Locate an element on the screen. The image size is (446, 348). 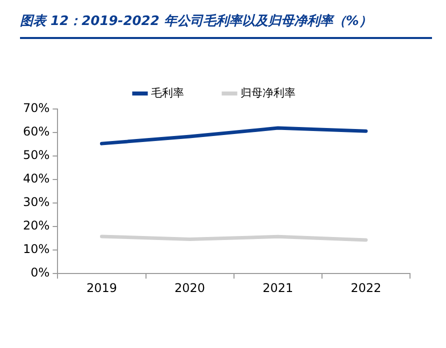
chart-title: 图表 12：2019-2022 年公司毛利率以及归母净利率（%） is located at coordinates (196, 21).